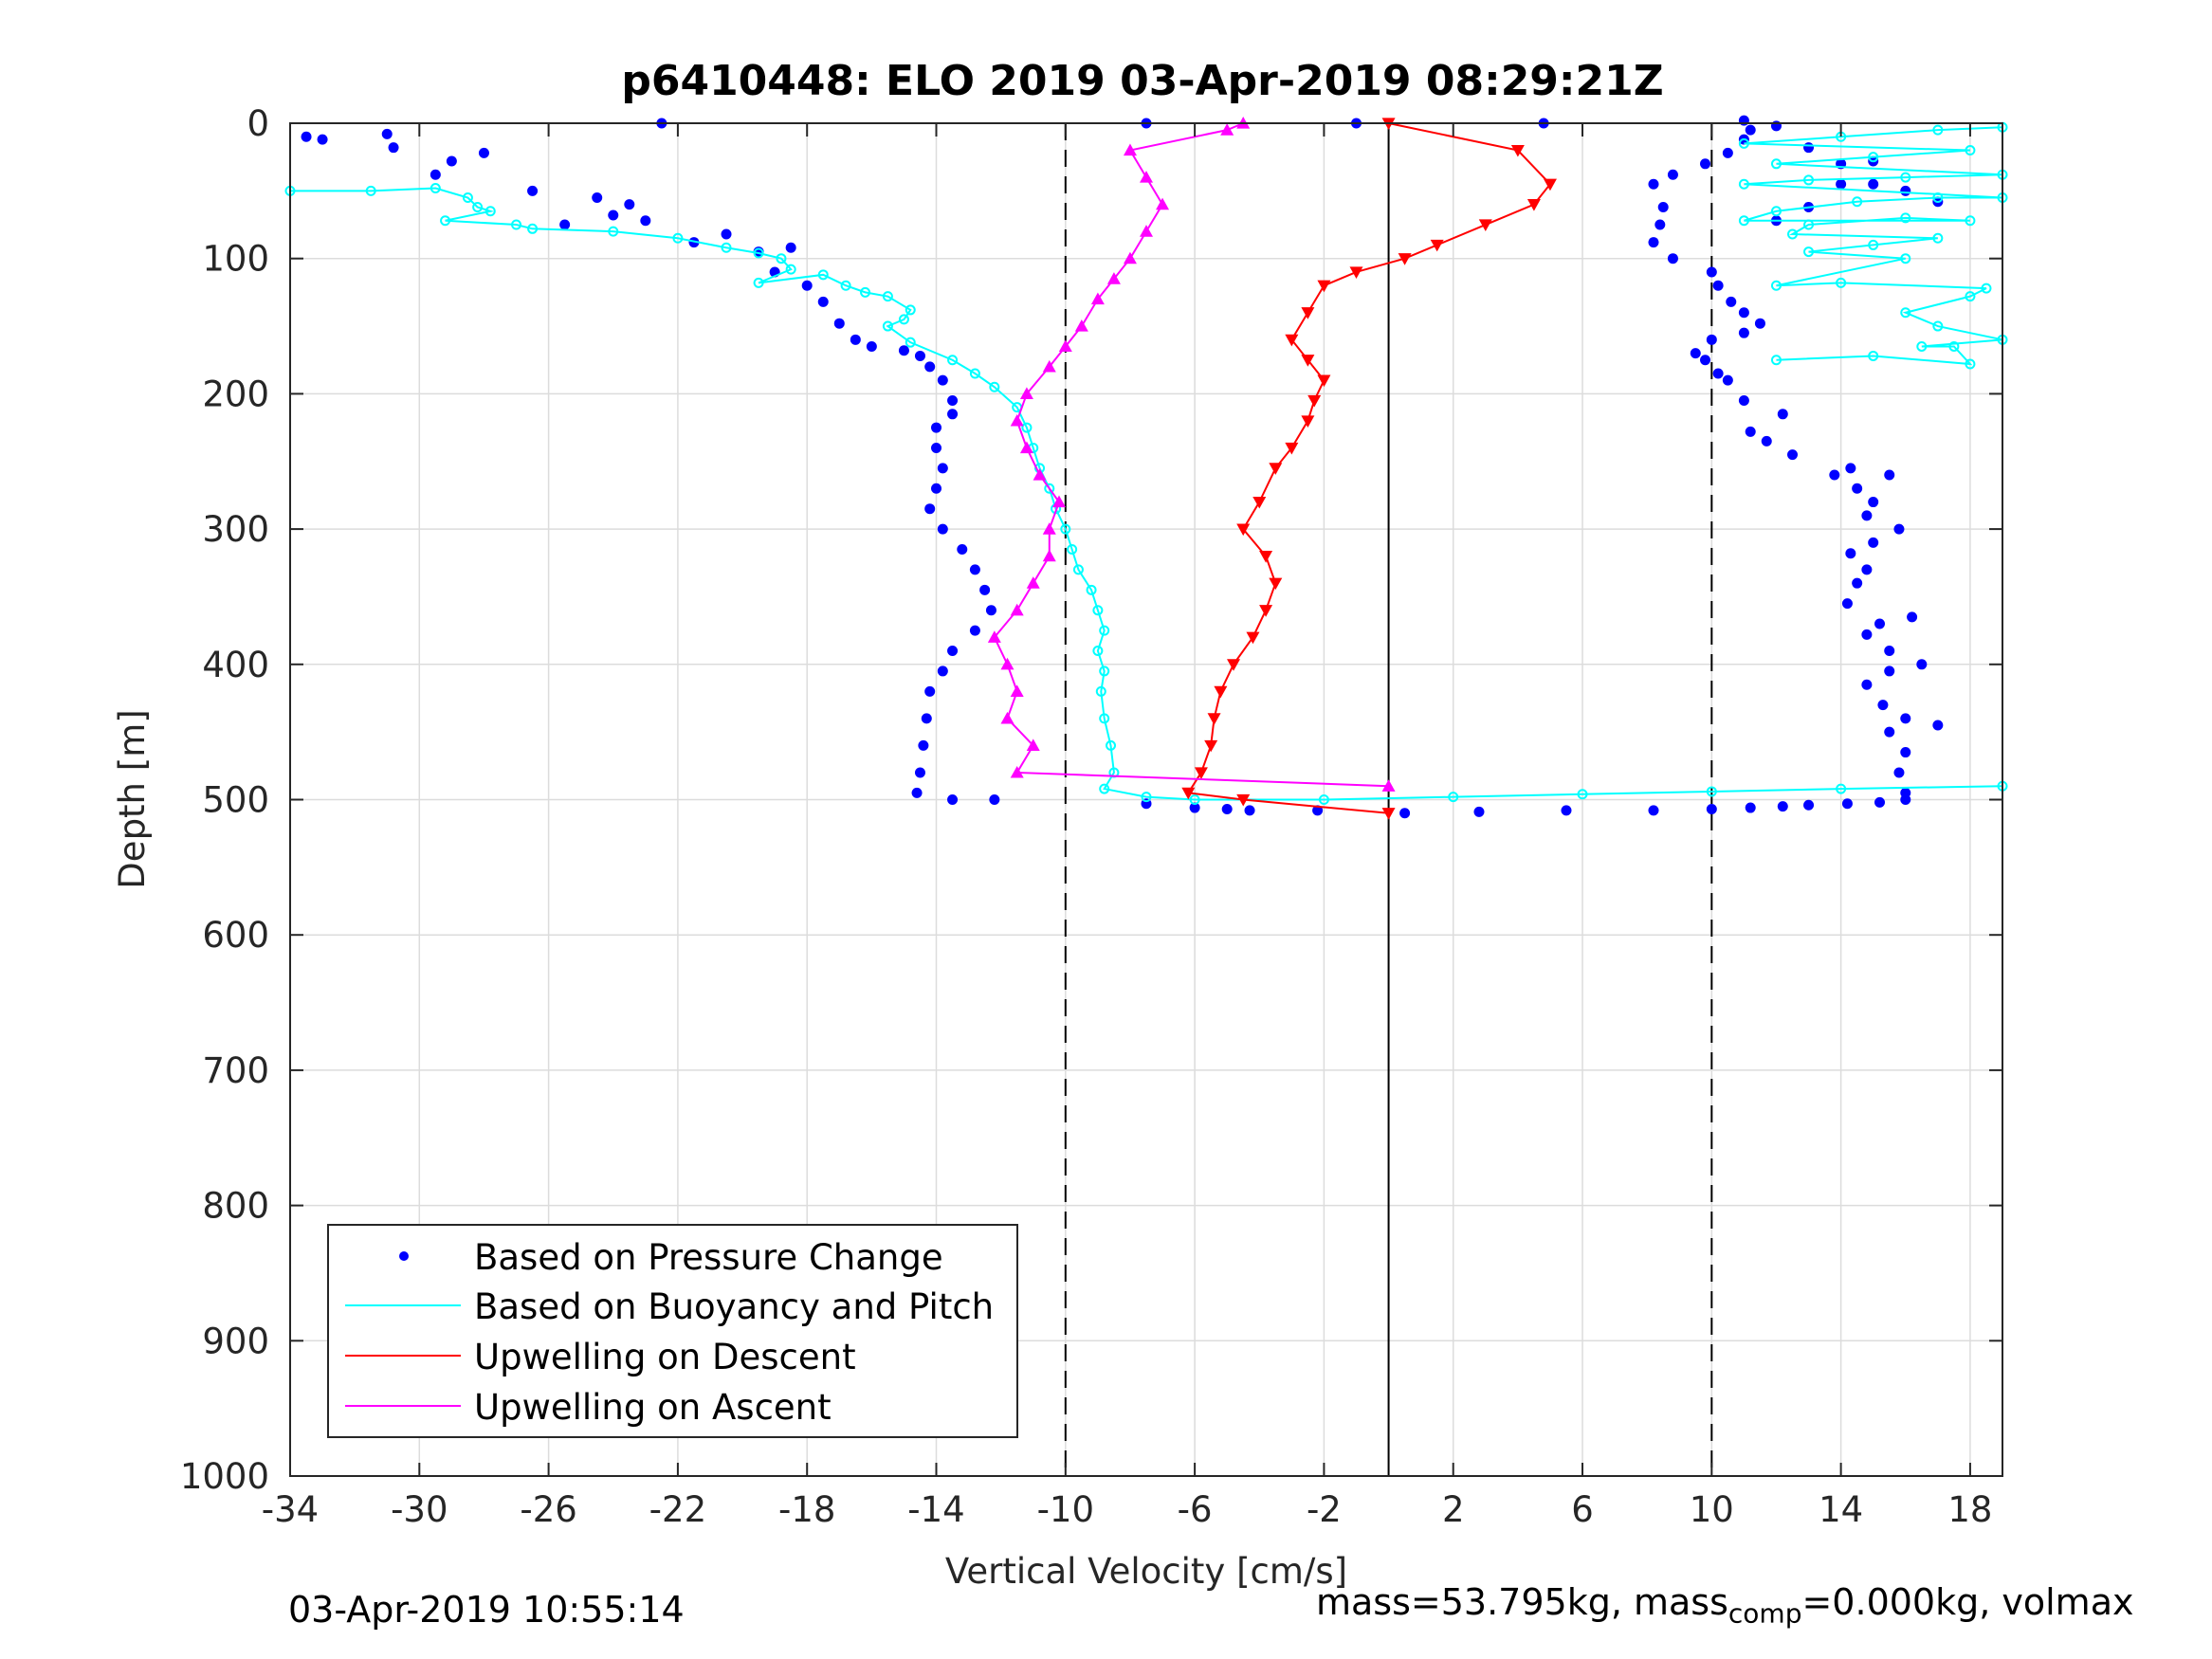 The width and height of the screenshot is (2212, 1659). I want to click on footer-mass-info: mass=53.795kg, masscomp=0.000kg, volmax, so click(1724, 1605).